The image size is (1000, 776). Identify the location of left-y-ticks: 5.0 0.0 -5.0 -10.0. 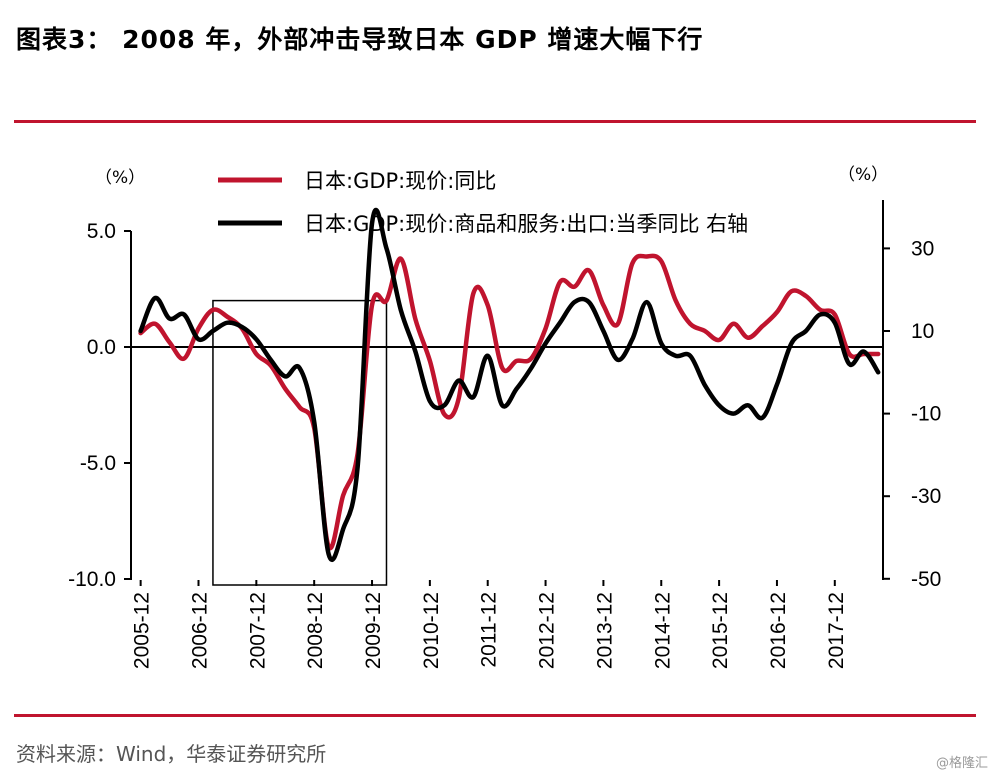
(99, 405).